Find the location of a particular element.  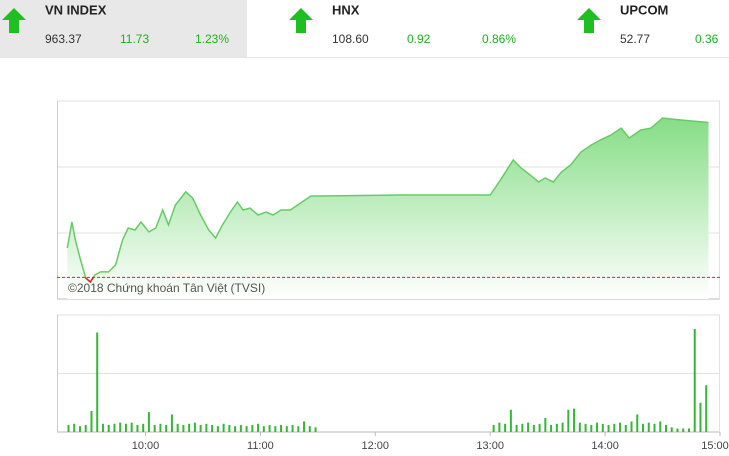

ticker-change: 0.36 is located at coordinates (707, 39).